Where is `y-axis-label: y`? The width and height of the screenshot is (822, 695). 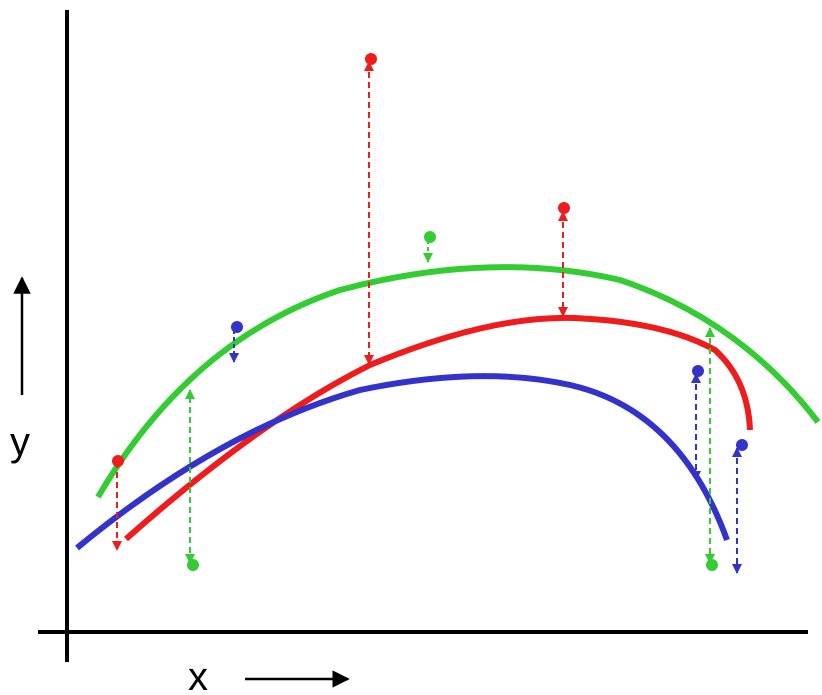 y-axis-label: y is located at coordinates (20, 442).